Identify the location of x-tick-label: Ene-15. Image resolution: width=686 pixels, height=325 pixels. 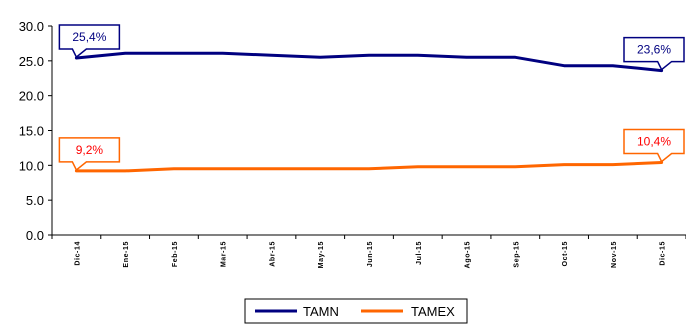
(126, 254).